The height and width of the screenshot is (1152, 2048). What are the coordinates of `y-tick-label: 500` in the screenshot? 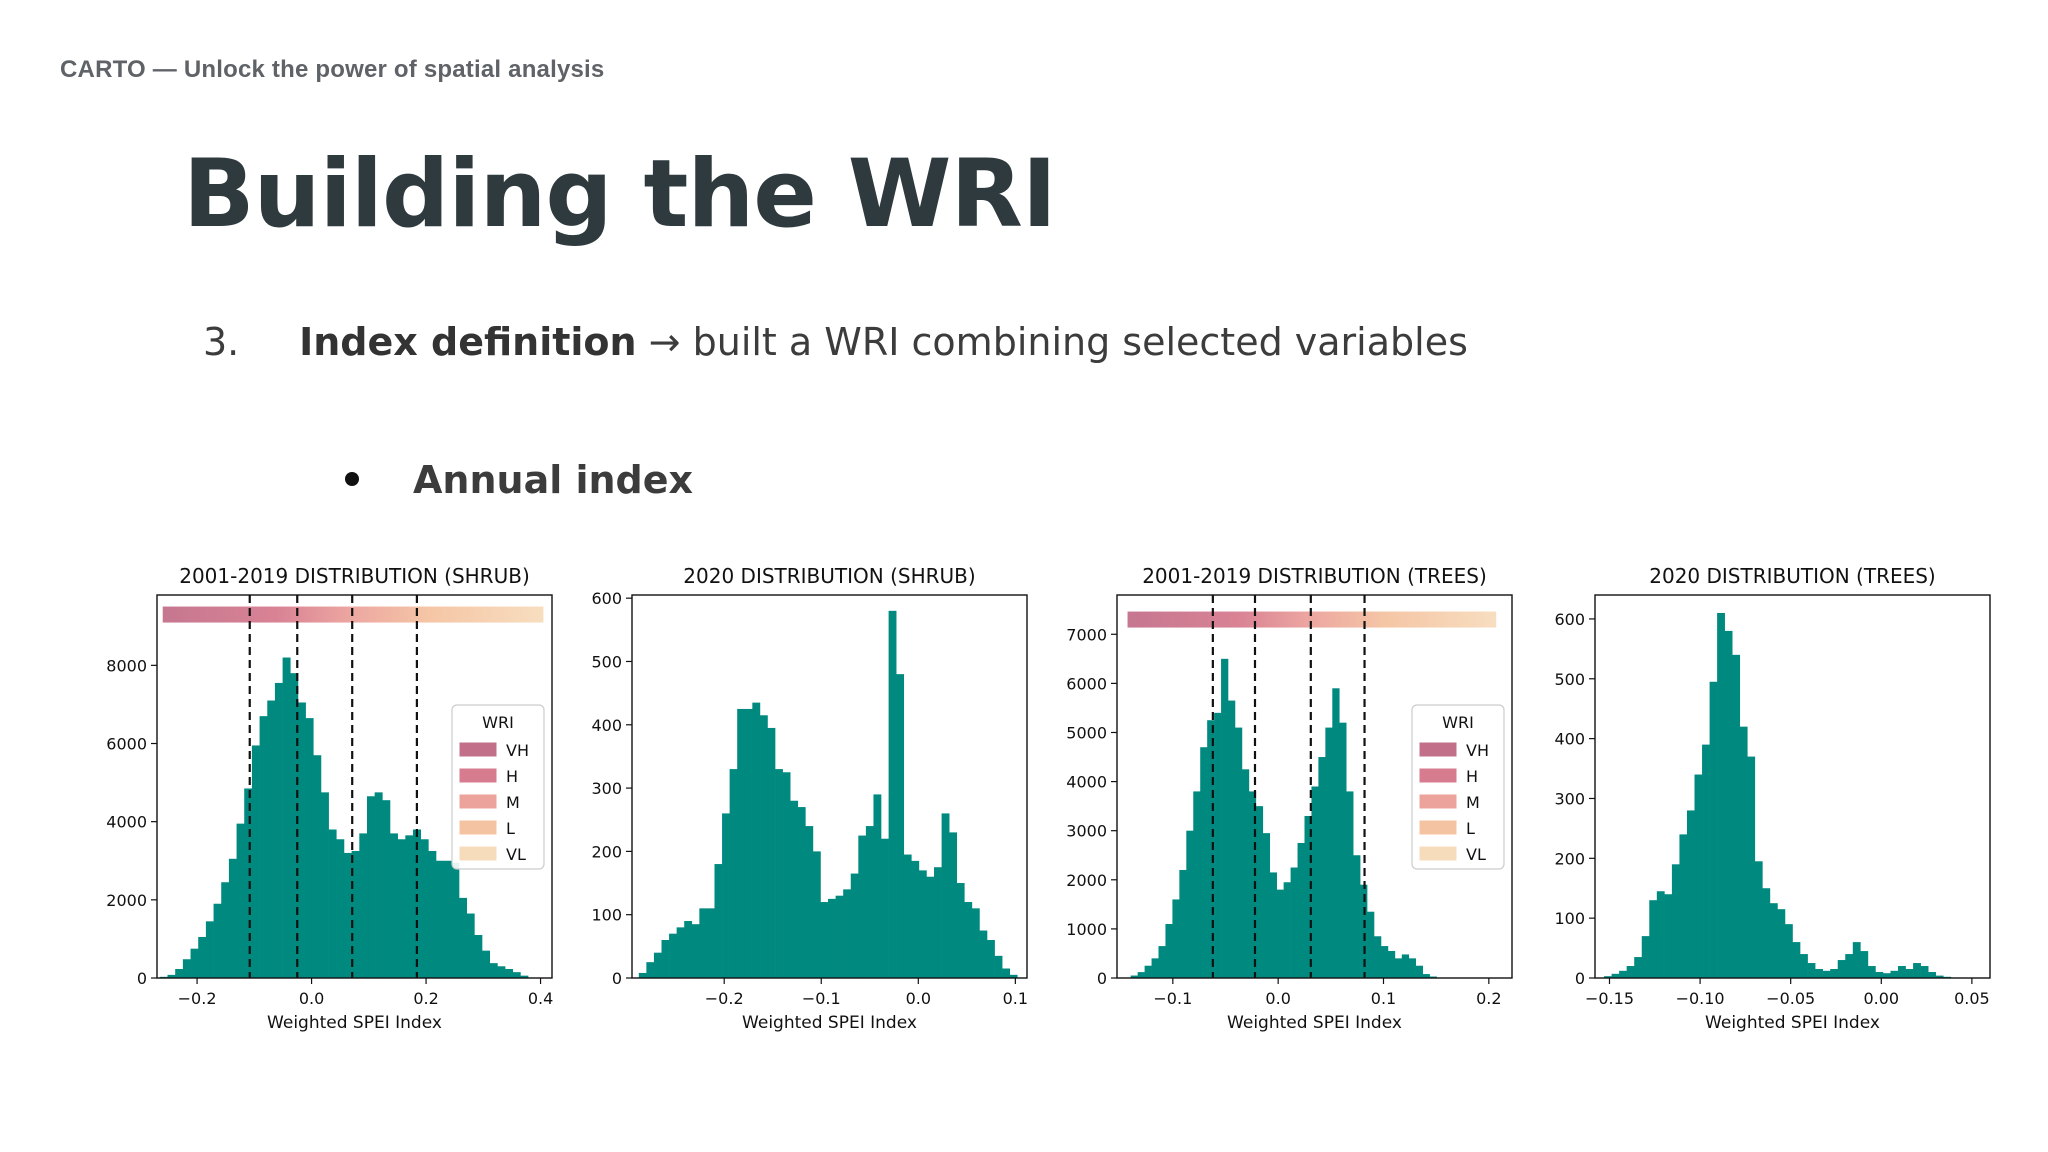 It's located at (606, 661).